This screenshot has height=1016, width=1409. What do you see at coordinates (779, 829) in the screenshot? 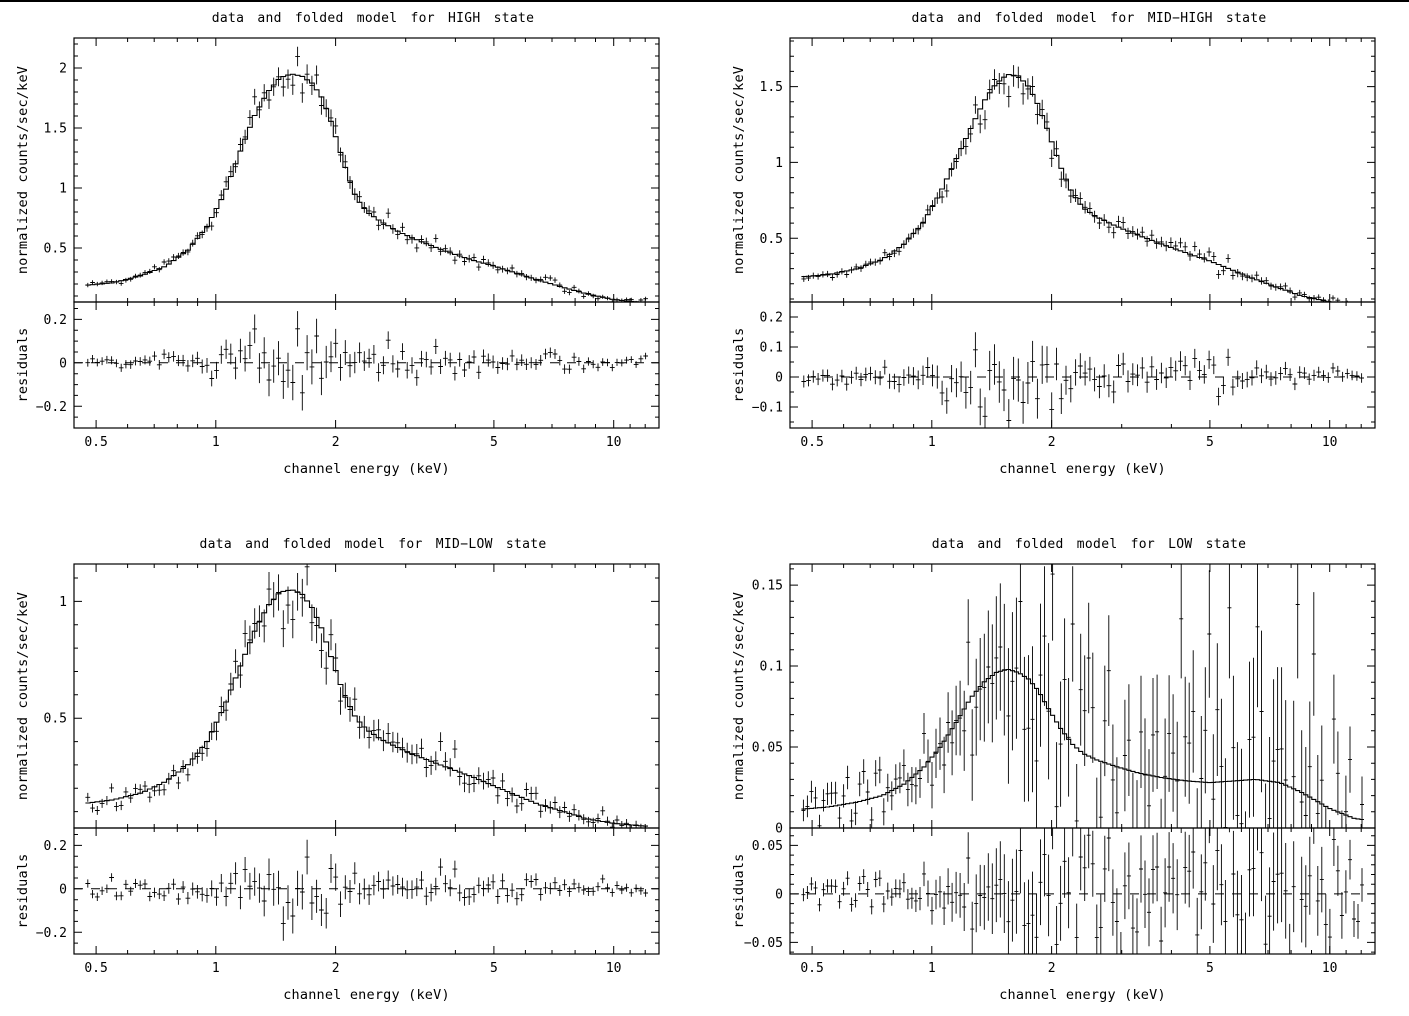
I see `y-tick-label: 0` at bounding box center [779, 829].